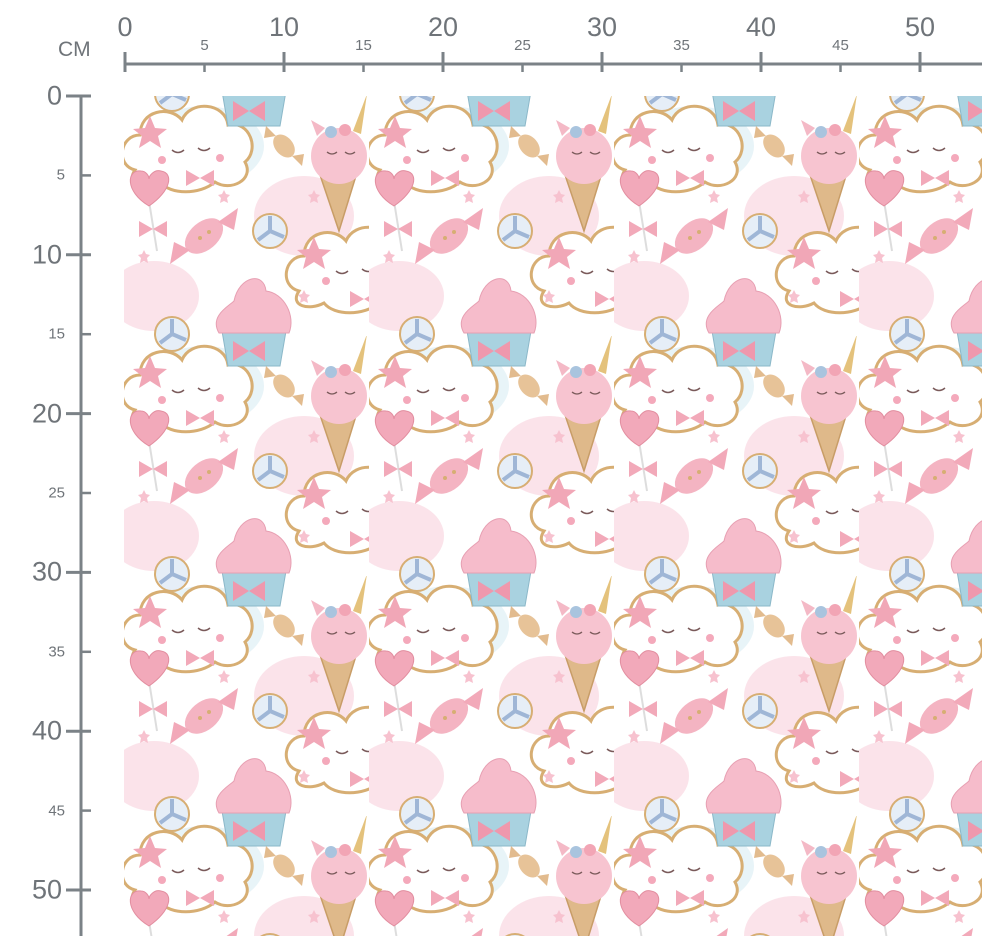 The image size is (982, 936). Describe the element at coordinates (522, 45) in the screenshot. I see `h-tick-label: 25` at that location.